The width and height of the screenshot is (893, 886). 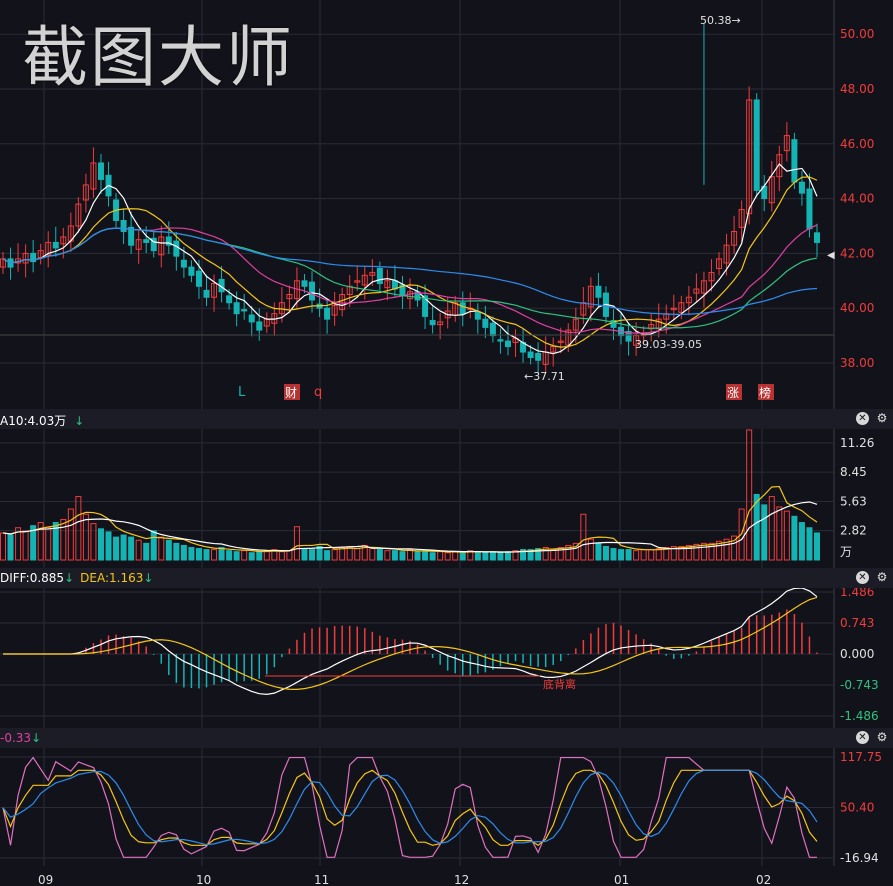 What do you see at coordinates (857, 623) in the screenshot?
I see `macd-tick-label: 0.743` at bounding box center [857, 623].